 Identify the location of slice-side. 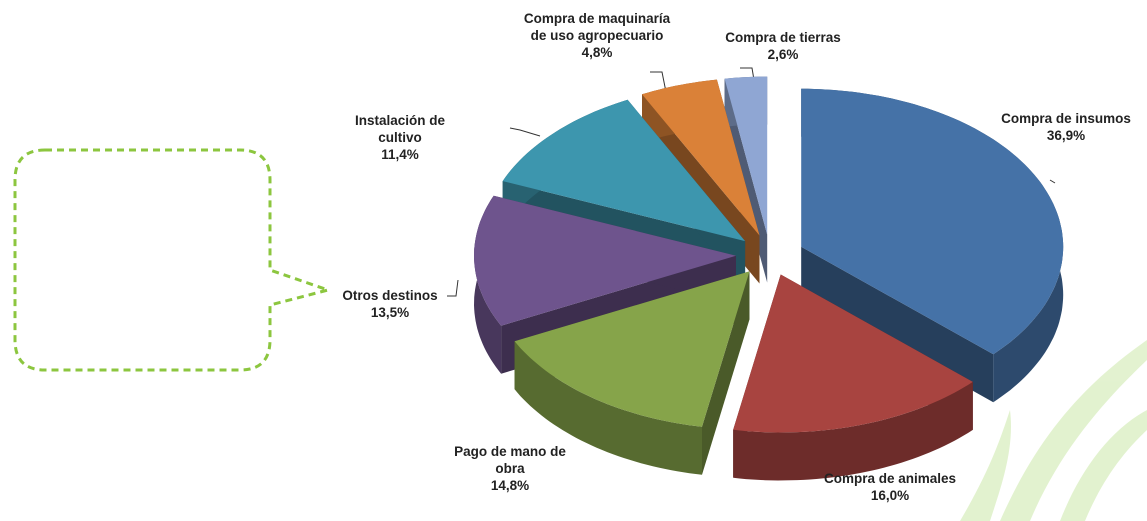
(897, 324).